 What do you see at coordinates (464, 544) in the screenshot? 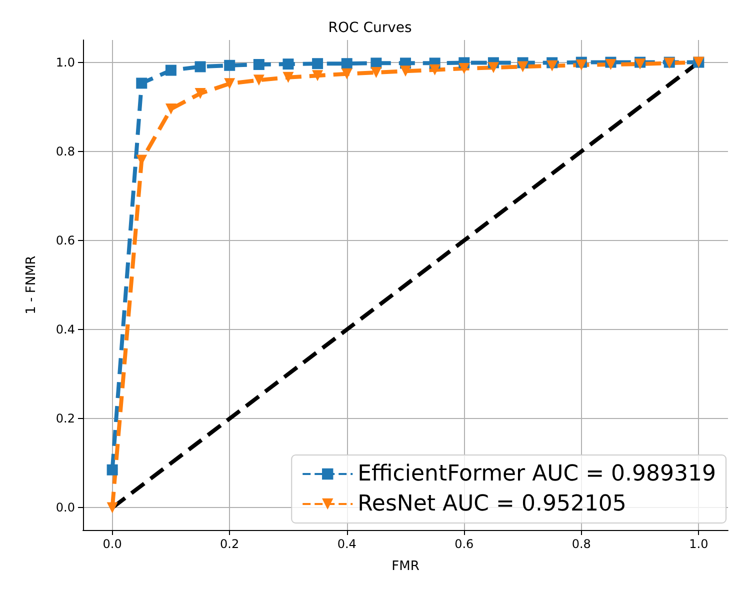
I see `x-tick-label: 0.6` at bounding box center [464, 544].